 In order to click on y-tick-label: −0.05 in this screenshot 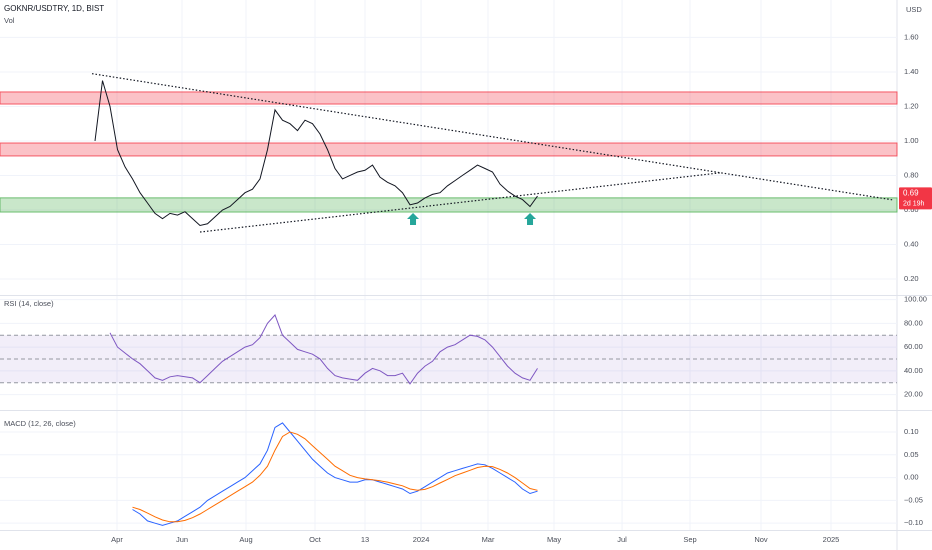, I will do `click(913, 499)`.